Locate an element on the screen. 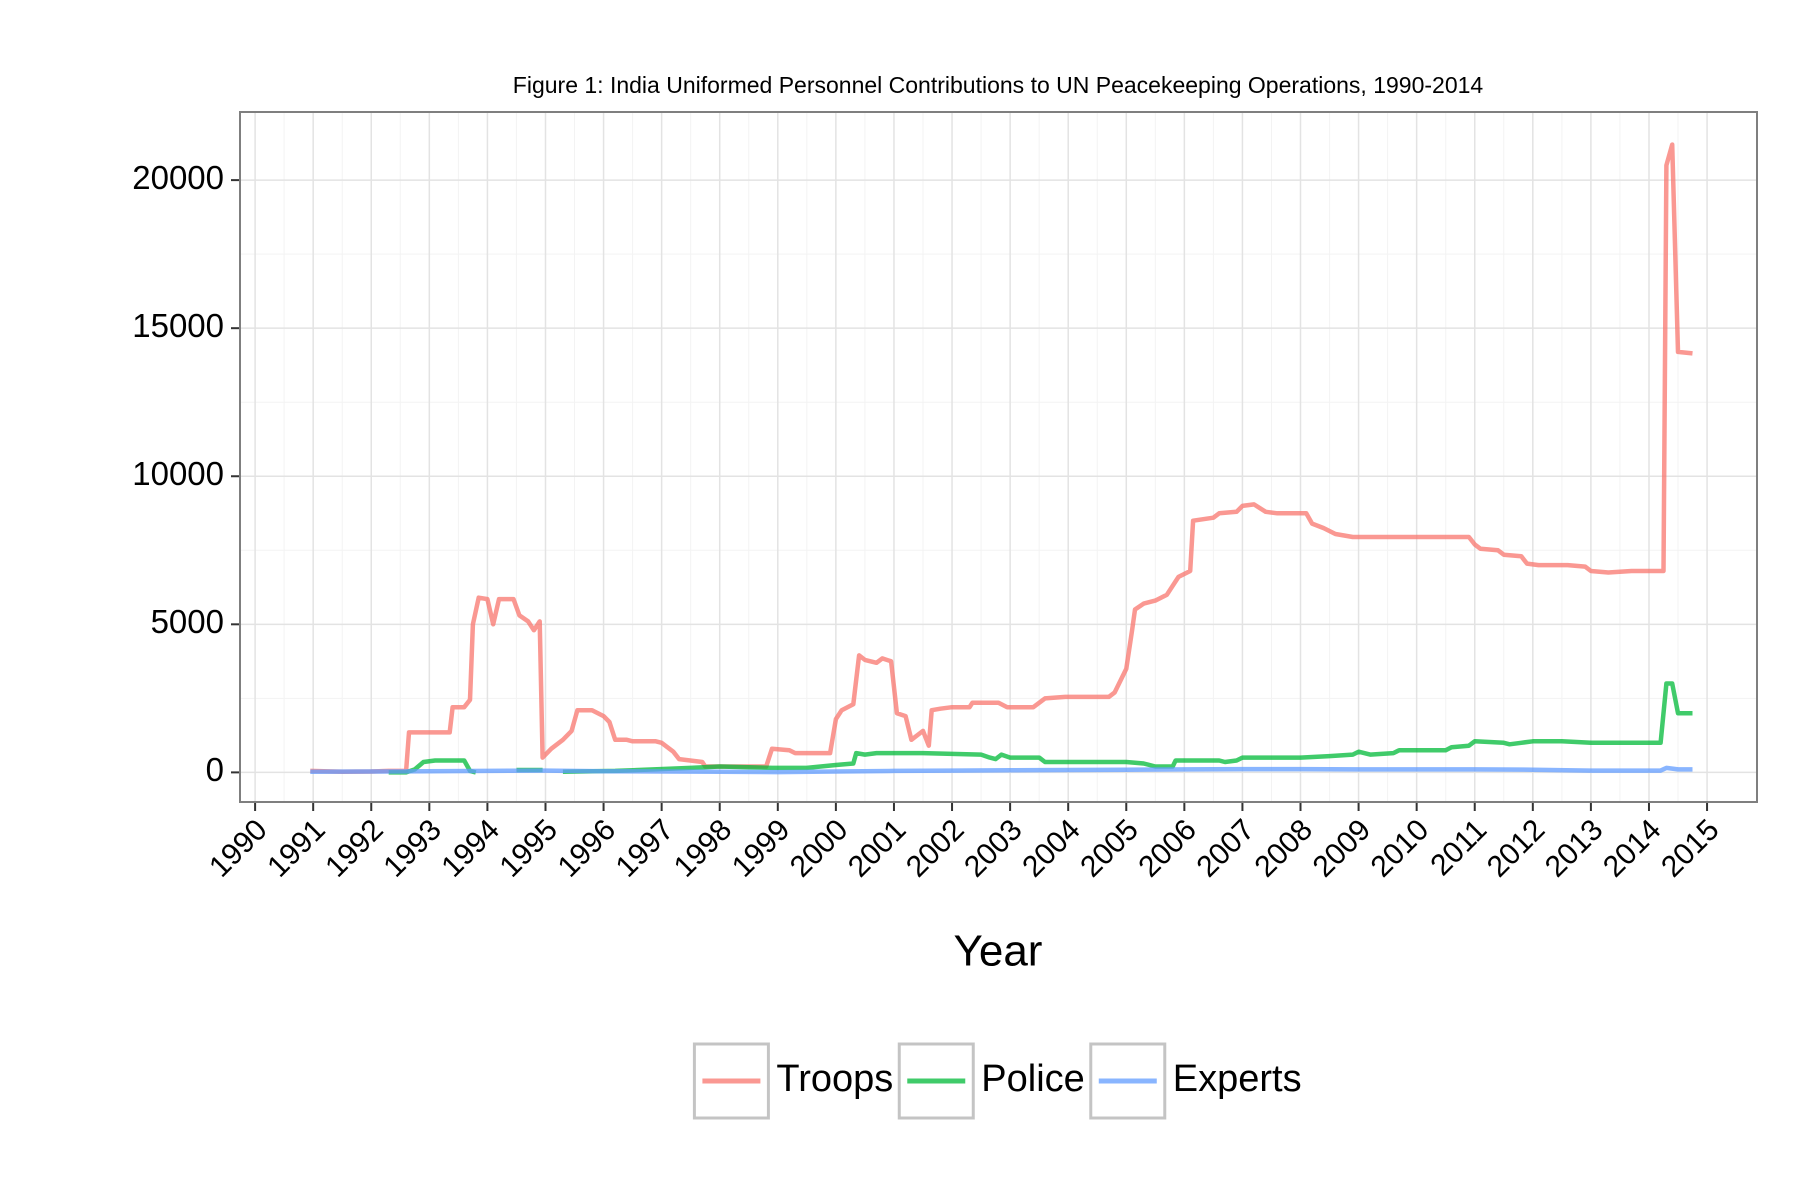 The height and width of the screenshot is (1200, 1800). legend-label: Police is located at coordinates (1033, 1079).